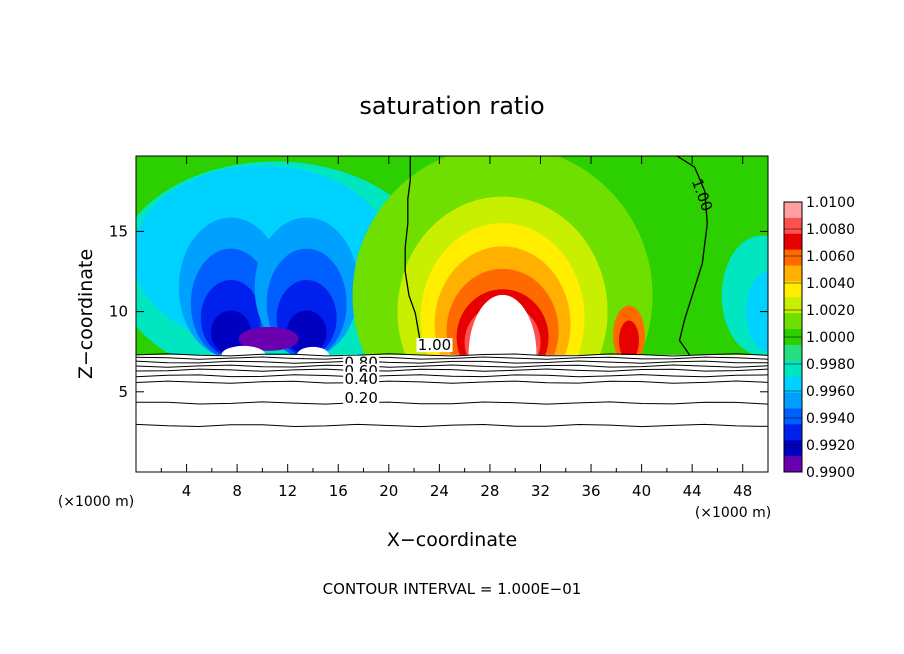 The height and width of the screenshot is (654, 904). Describe the element at coordinates (96, 502) in the screenshot. I see `x-unit-left: (×1000 m)` at that location.